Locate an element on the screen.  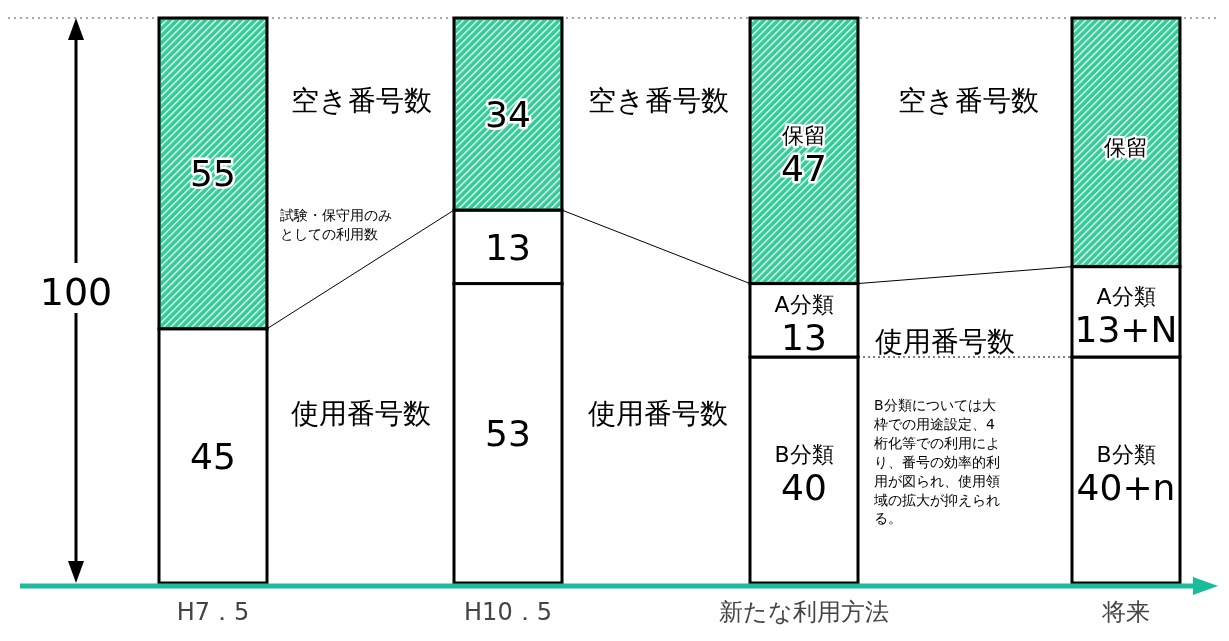
annotation: 試験・保守用のみとしての利用数 is located at coordinates (336, 224).